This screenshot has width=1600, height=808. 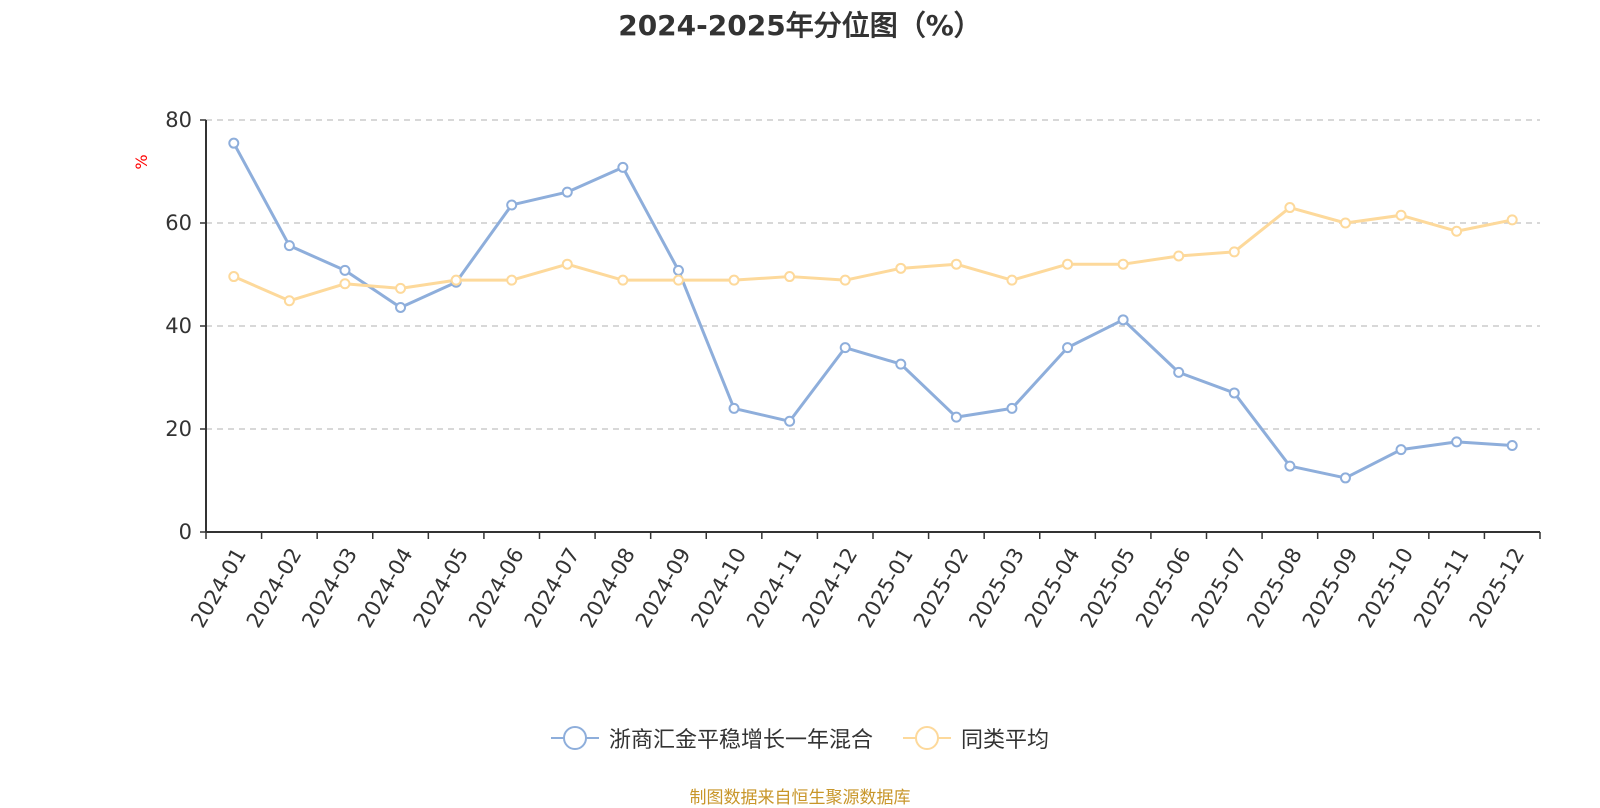 I want to click on x-tick-label: 2024-12, so click(x=830, y=588).